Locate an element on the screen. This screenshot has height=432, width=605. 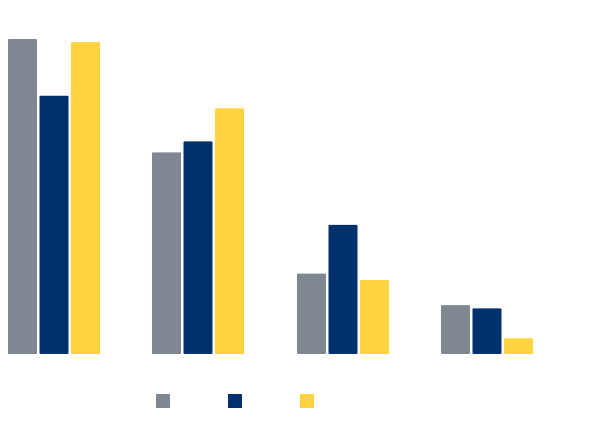
bar-series2-category4 is located at coordinates (487, 331).